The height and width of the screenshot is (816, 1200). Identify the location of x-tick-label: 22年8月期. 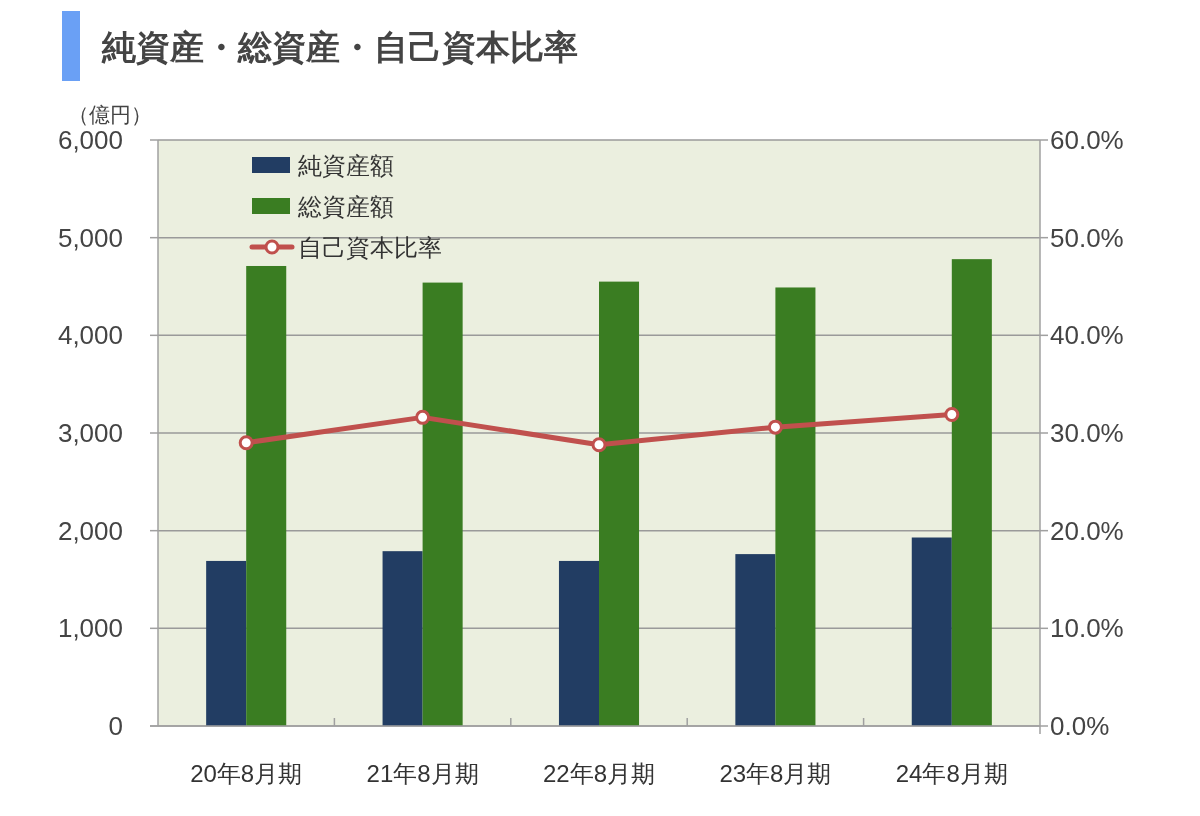
(599, 773).